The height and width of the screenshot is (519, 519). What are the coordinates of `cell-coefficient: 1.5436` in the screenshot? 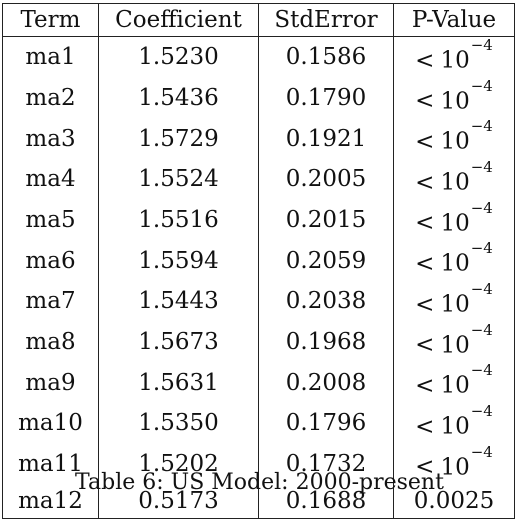 It's located at (179, 98).